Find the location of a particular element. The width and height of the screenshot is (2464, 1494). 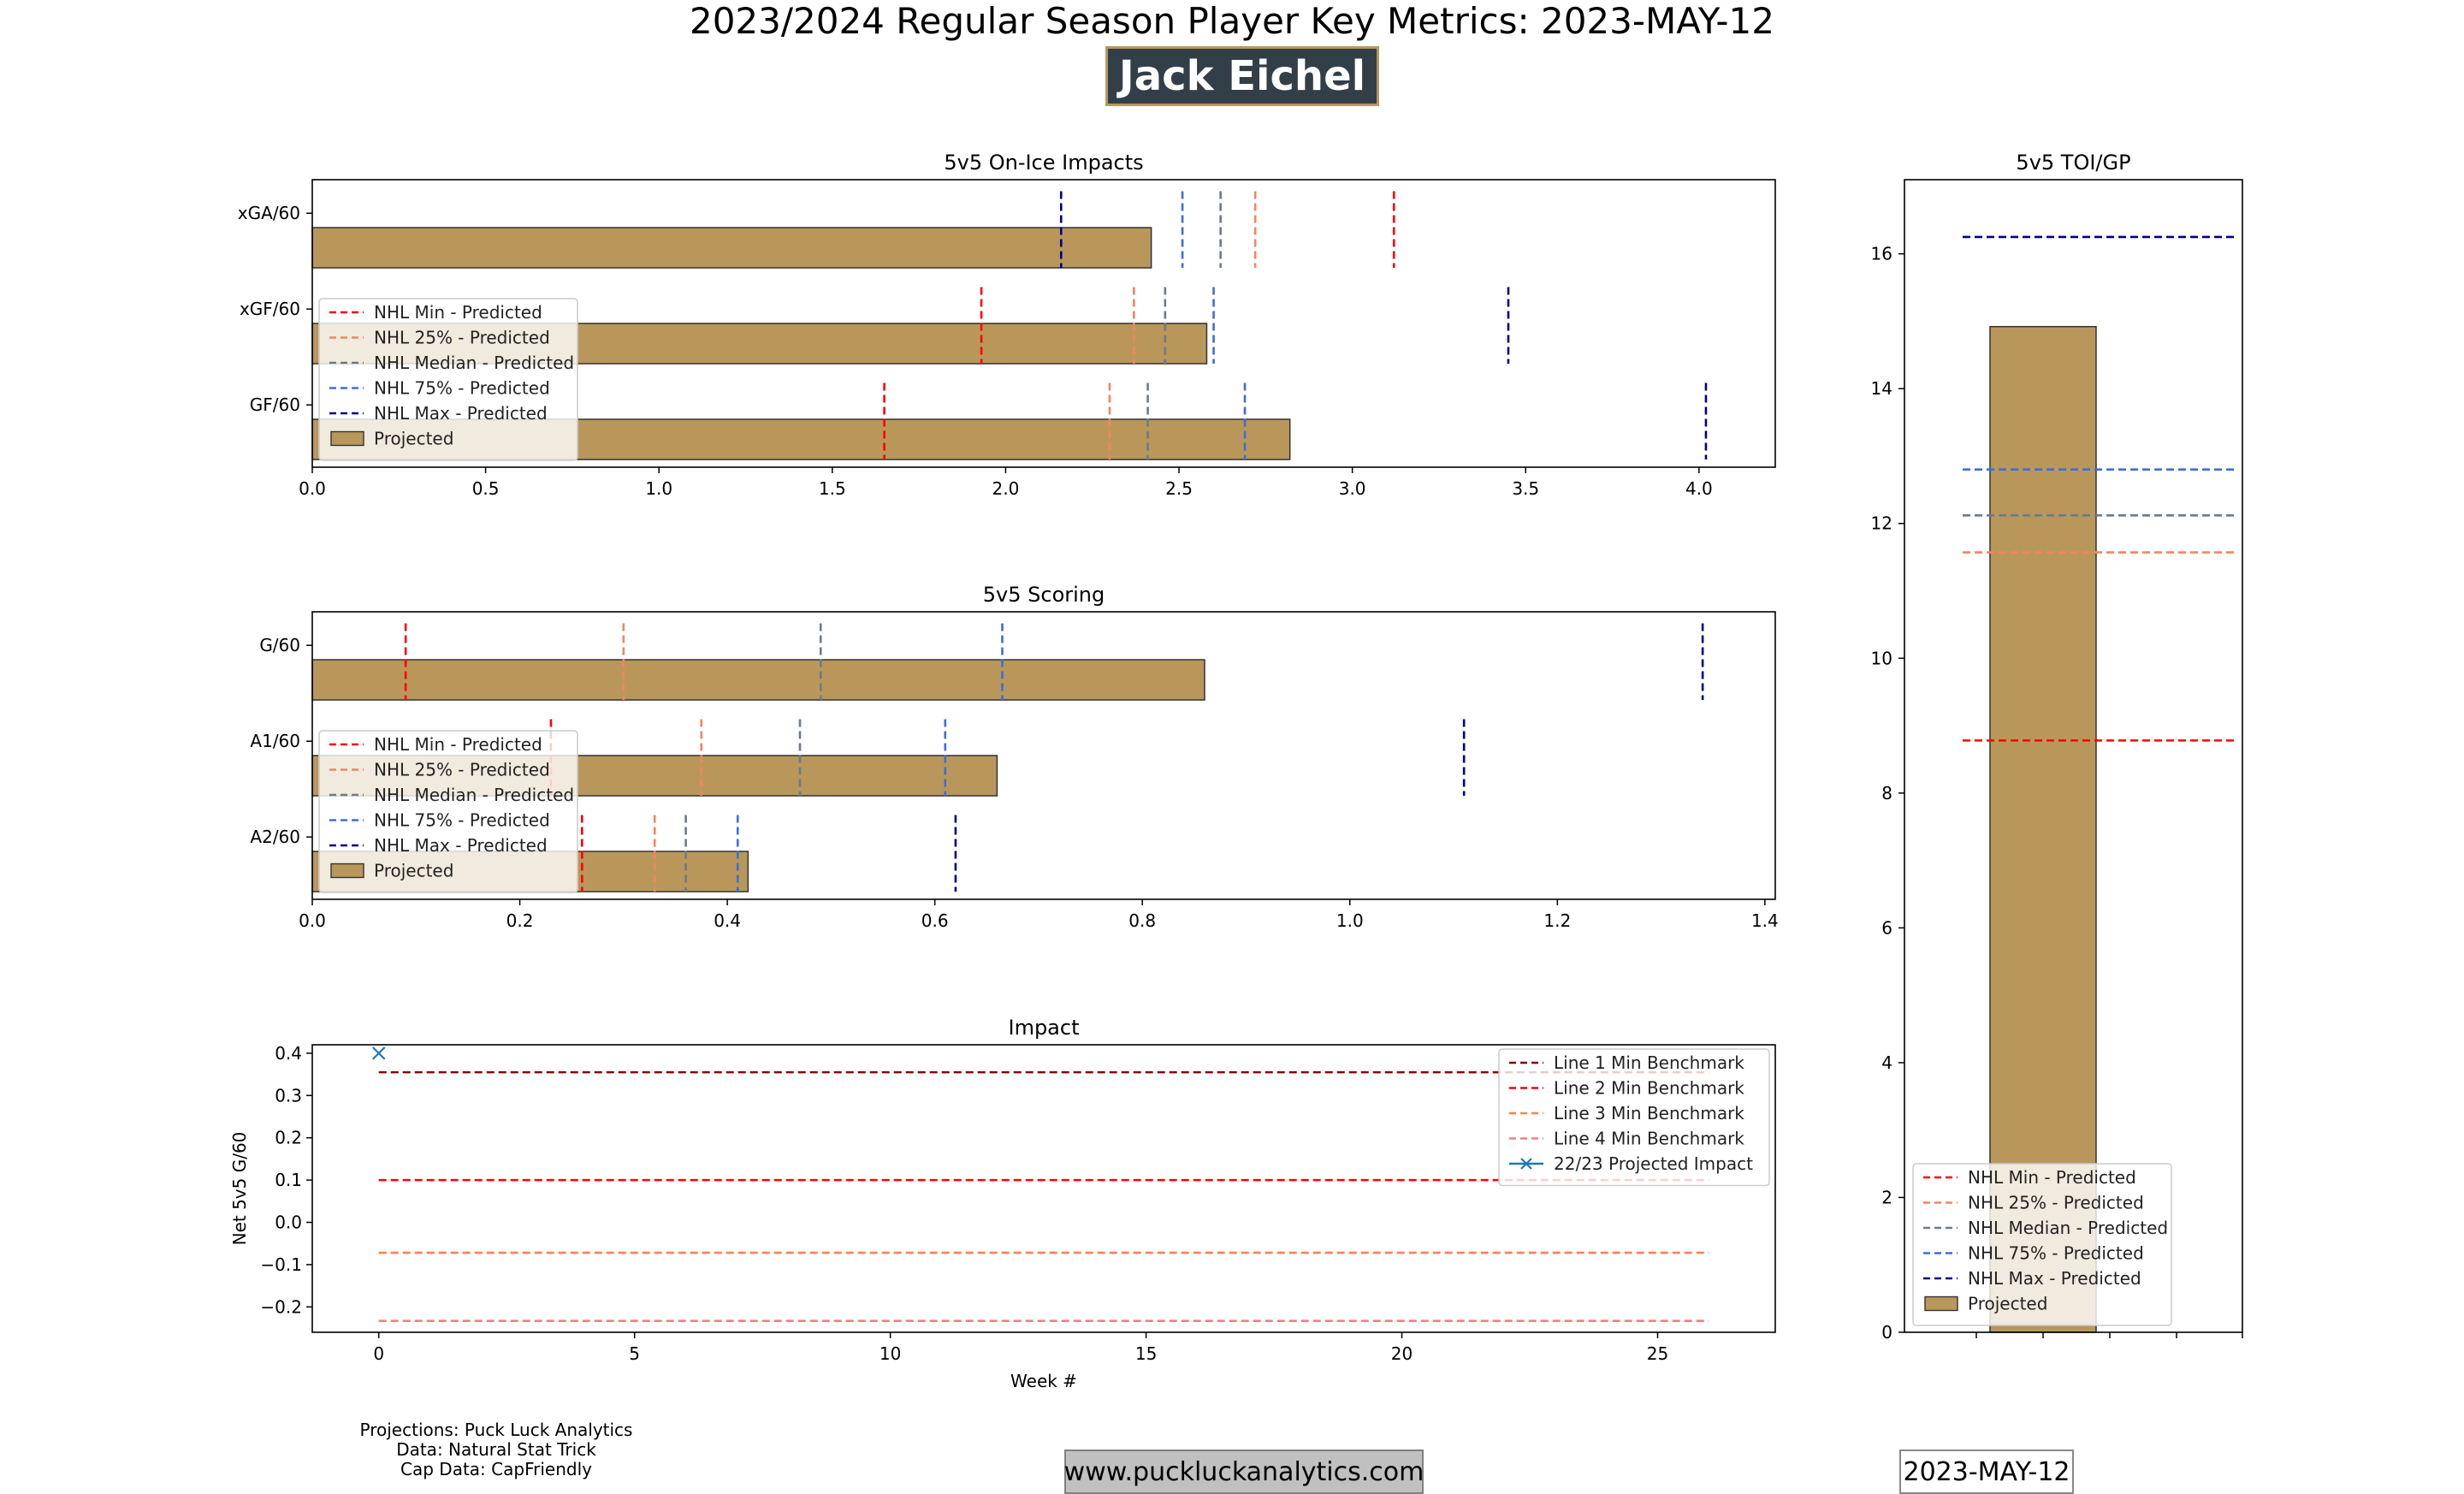

scoring-legend-label-nhl-75-predicted: NHL 75% - Predicted is located at coordinates (462, 820).